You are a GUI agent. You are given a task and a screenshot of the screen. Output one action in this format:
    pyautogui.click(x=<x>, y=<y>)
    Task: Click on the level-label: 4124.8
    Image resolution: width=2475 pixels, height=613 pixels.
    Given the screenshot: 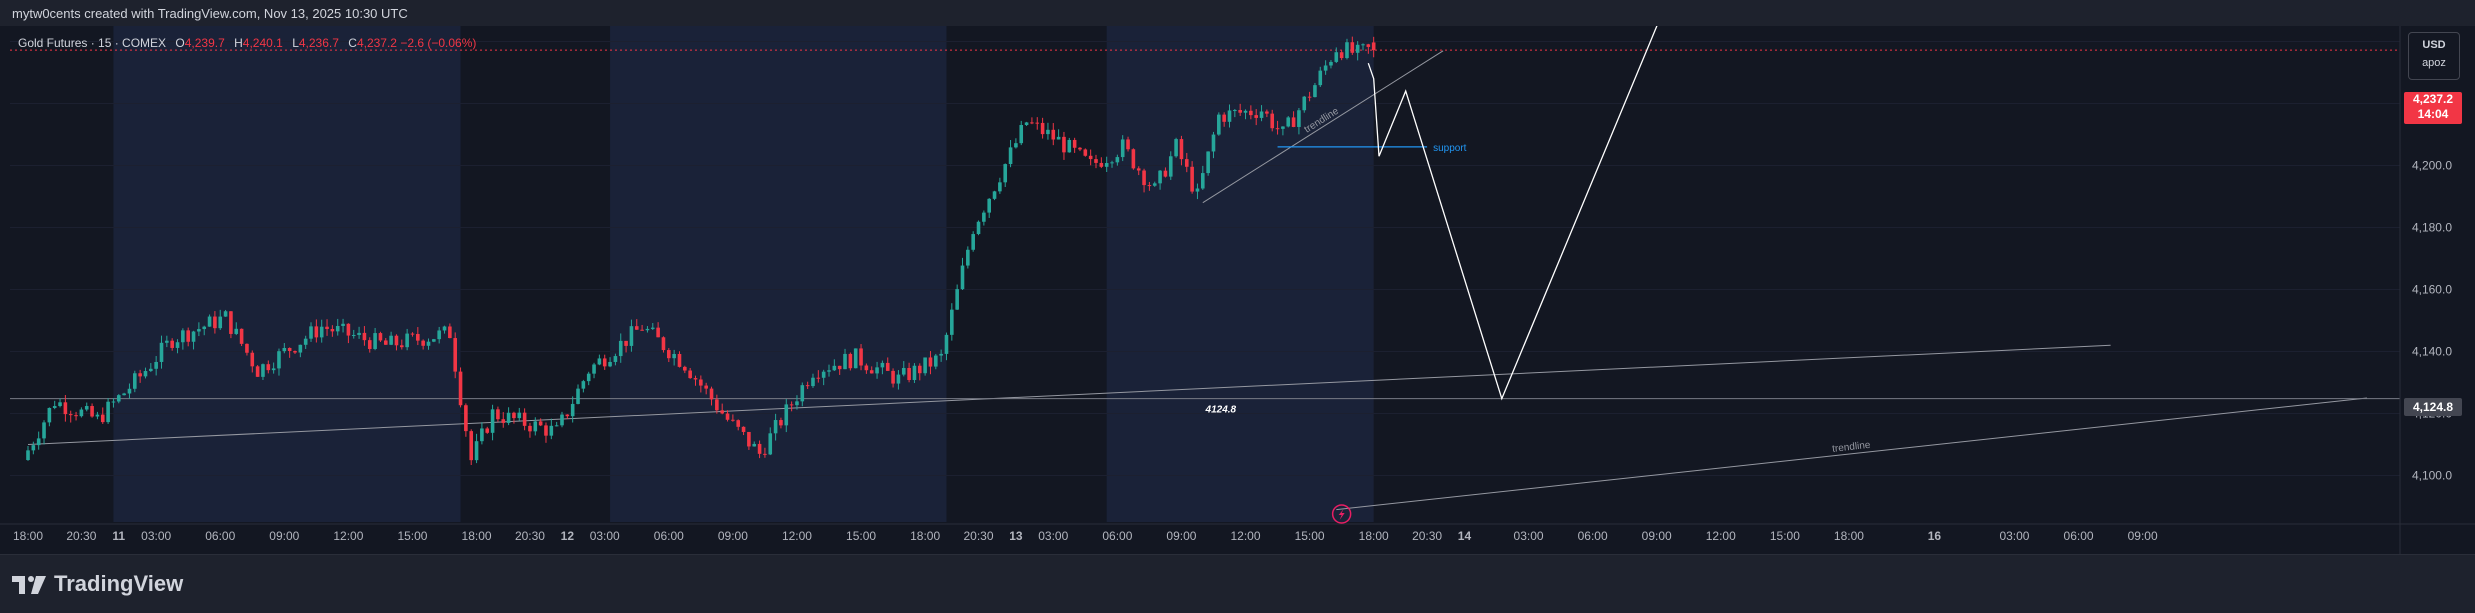 What is the action you would take?
    pyautogui.click(x=1221, y=410)
    